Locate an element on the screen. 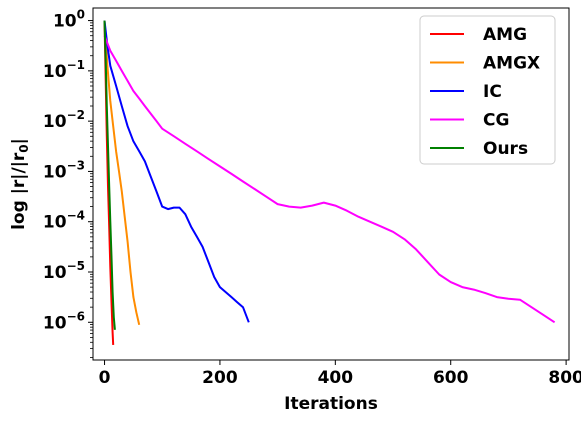 Image resolution: width=581 pixels, height=422 pixels. series-line-amgx is located at coordinates (122, 173).